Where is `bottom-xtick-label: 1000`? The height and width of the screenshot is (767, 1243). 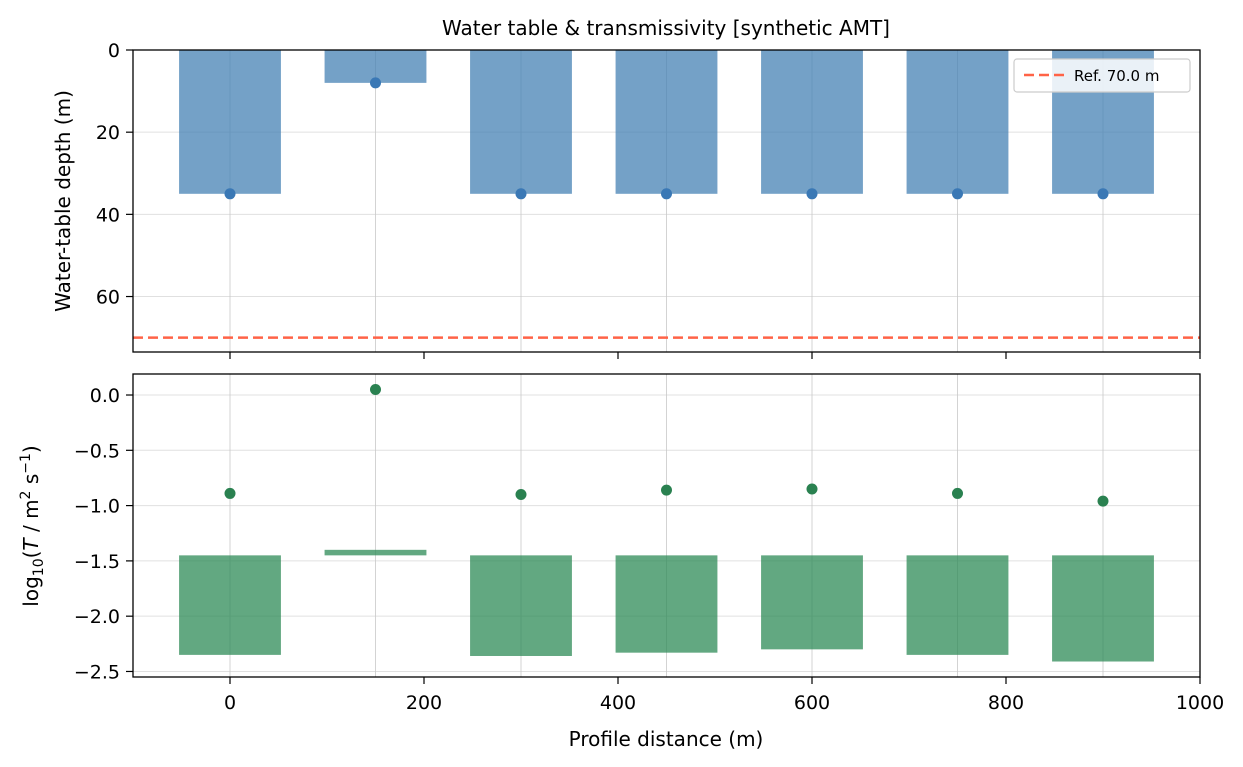
bottom-xtick-label: 1000 is located at coordinates (1200, 703).